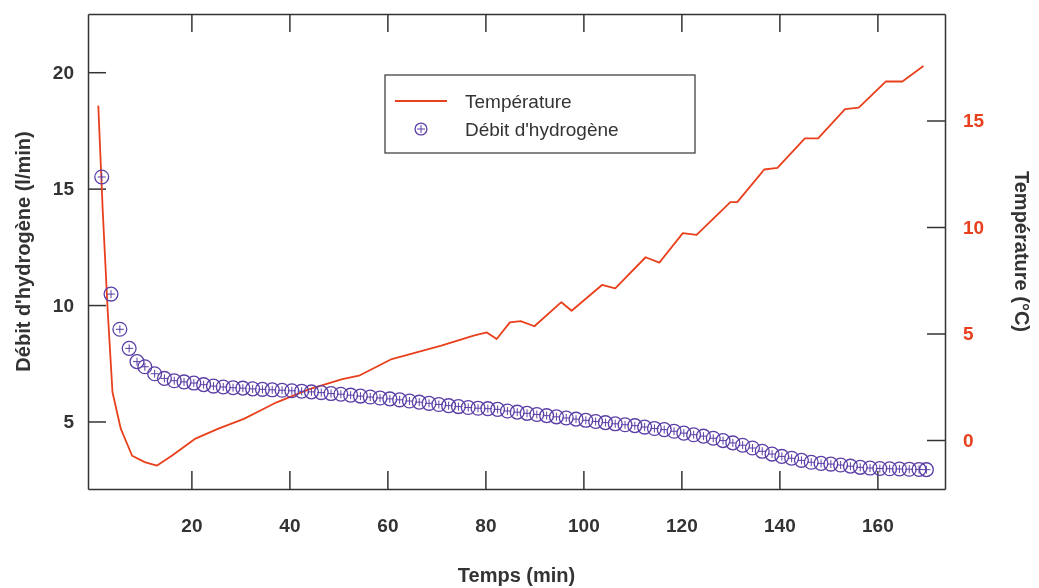 Image resolution: width=1039 pixels, height=588 pixels. I want to click on x-tick-label: 80, so click(486, 526).